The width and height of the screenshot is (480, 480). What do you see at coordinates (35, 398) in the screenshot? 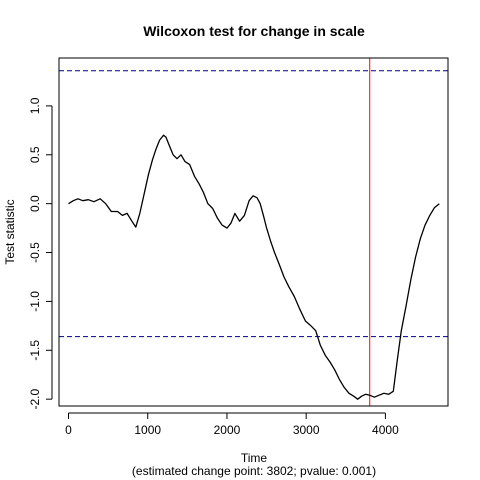
I see `y-tick-label: -2.0` at bounding box center [35, 398].